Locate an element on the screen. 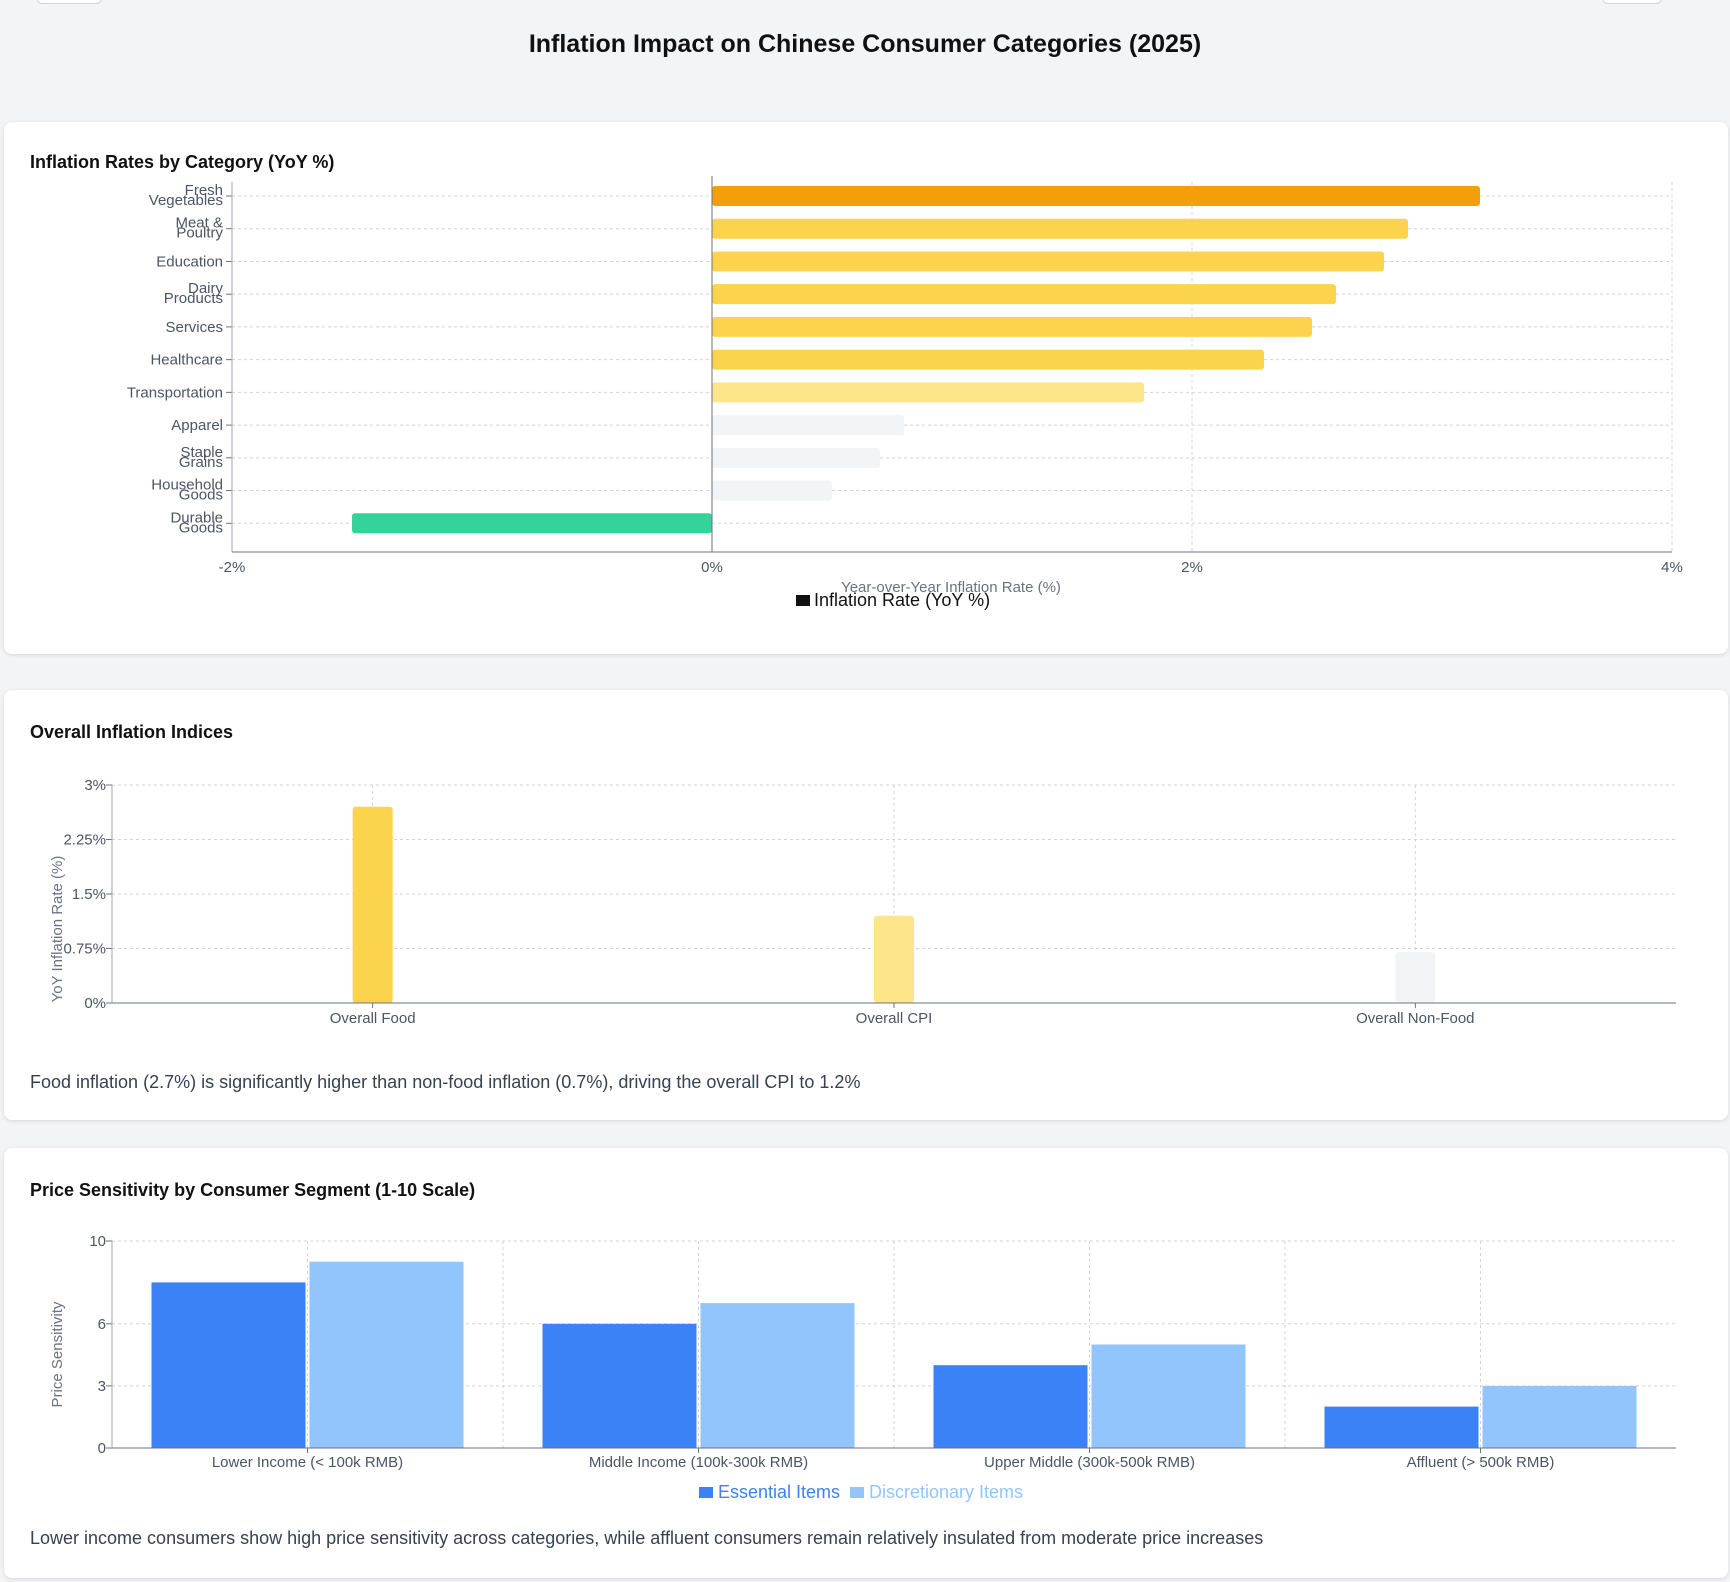 The height and width of the screenshot is (1582, 1730). category-label: Upper Middle (300k-500k RMB) is located at coordinates (1089, 1462).